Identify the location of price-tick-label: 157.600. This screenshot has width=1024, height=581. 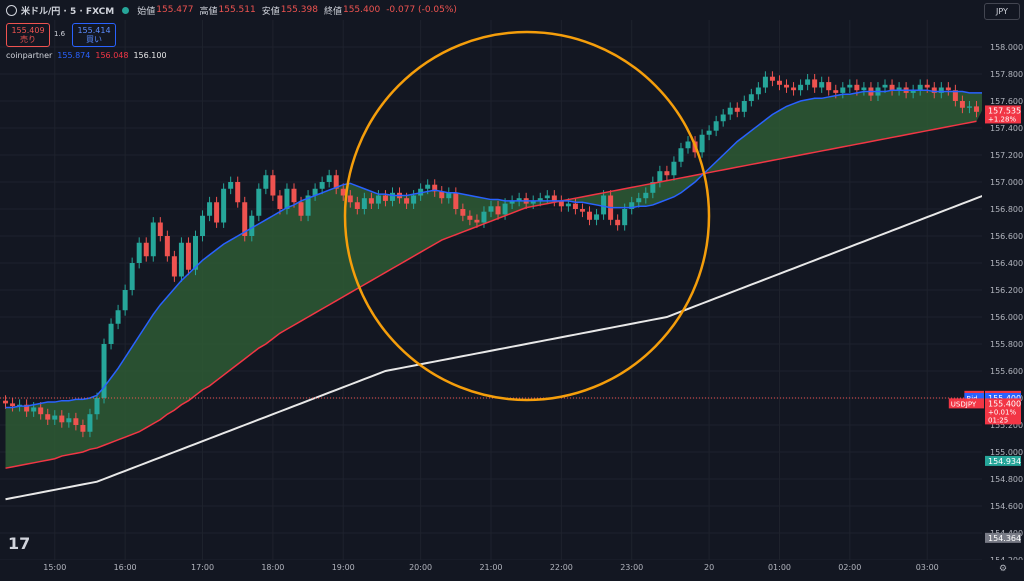
(1006, 101).